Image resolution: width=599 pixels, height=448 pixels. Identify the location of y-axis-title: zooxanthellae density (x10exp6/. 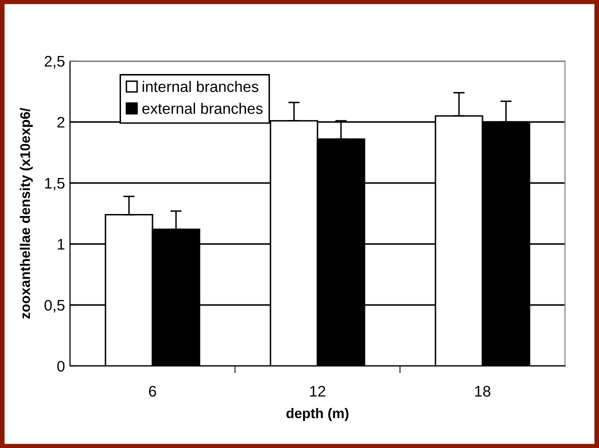
(26, 213).